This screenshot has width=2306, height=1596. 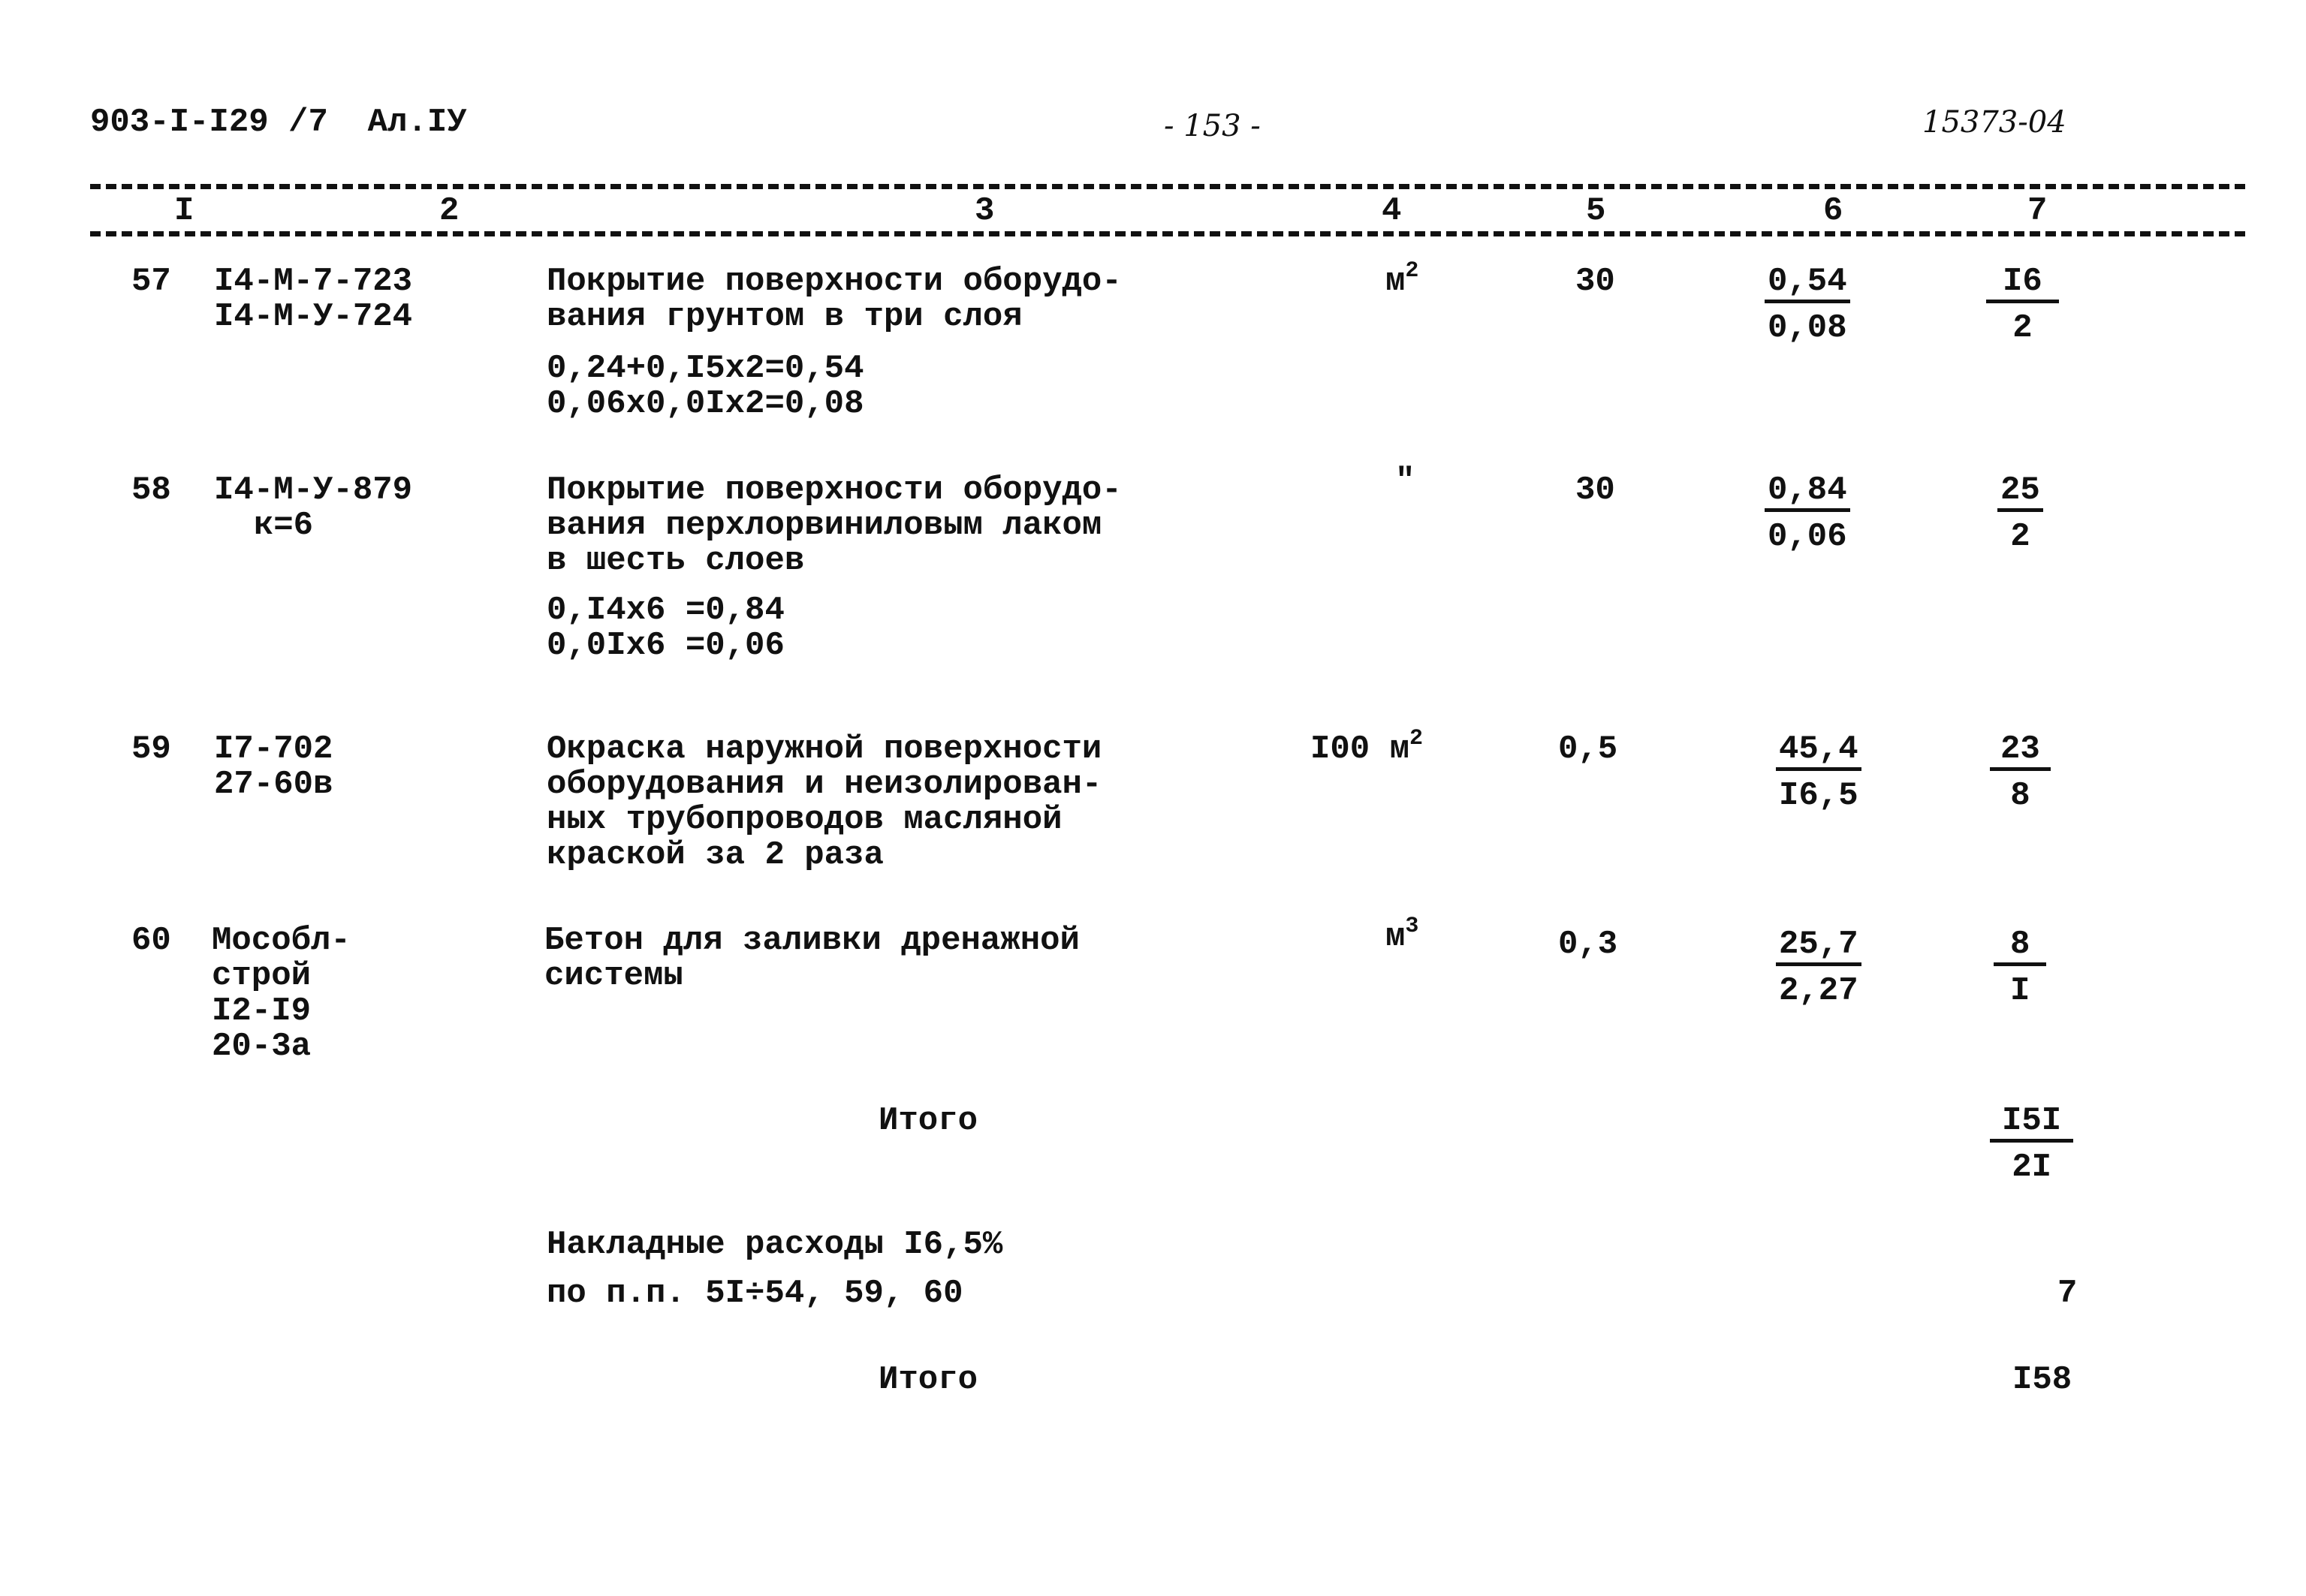 I want to click on fraction-top: 0,84, so click(x=1807, y=492).